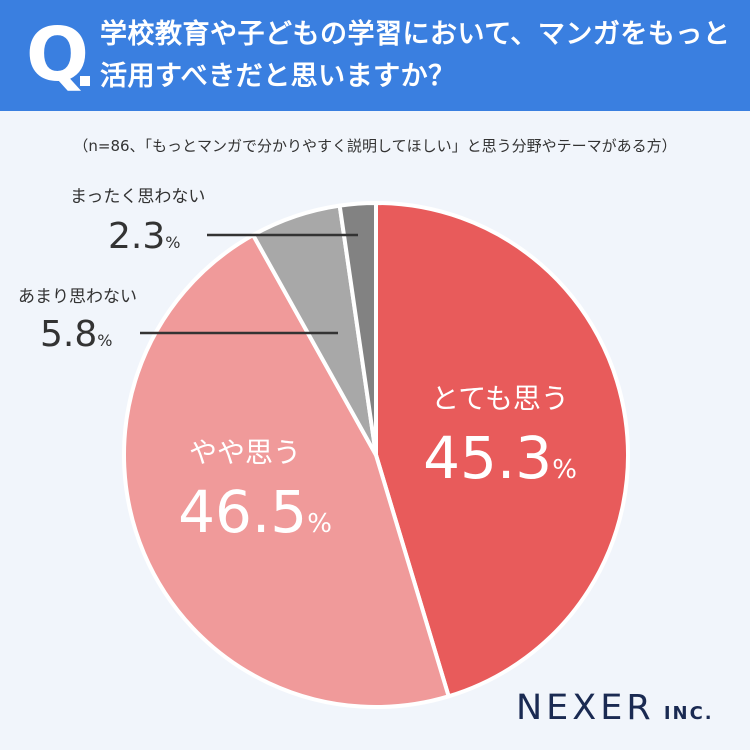 The width and height of the screenshot is (750, 750). I want to click on question-header: Q 学校教育や子どもの学習において、マンガをもっと 活用すべきだと思いますか？, so click(375, 55).